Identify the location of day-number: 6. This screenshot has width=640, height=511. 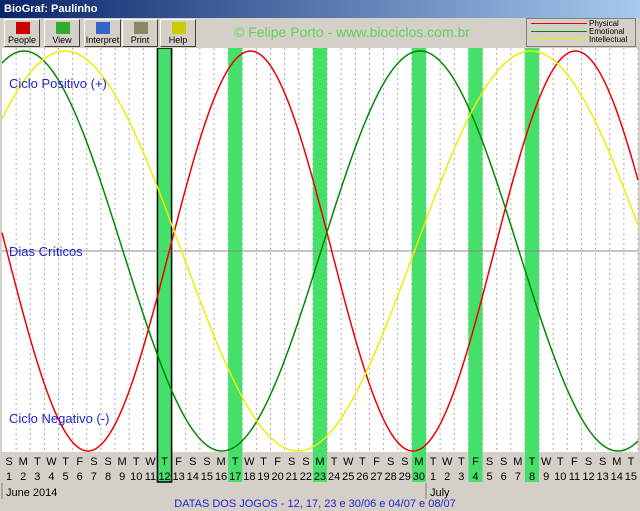
(504, 477).